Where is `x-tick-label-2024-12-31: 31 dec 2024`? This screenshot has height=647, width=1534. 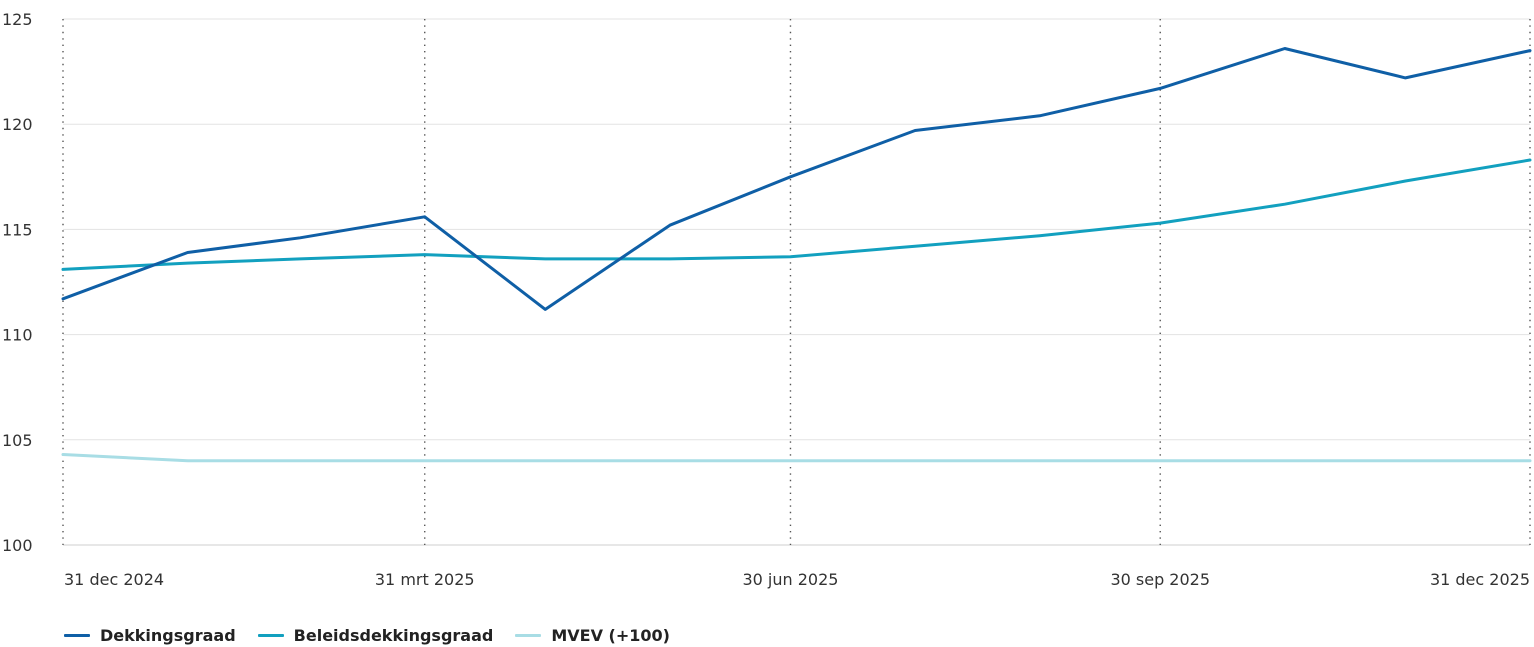 x-tick-label-2024-12-31: 31 dec 2024 is located at coordinates (114, 579).